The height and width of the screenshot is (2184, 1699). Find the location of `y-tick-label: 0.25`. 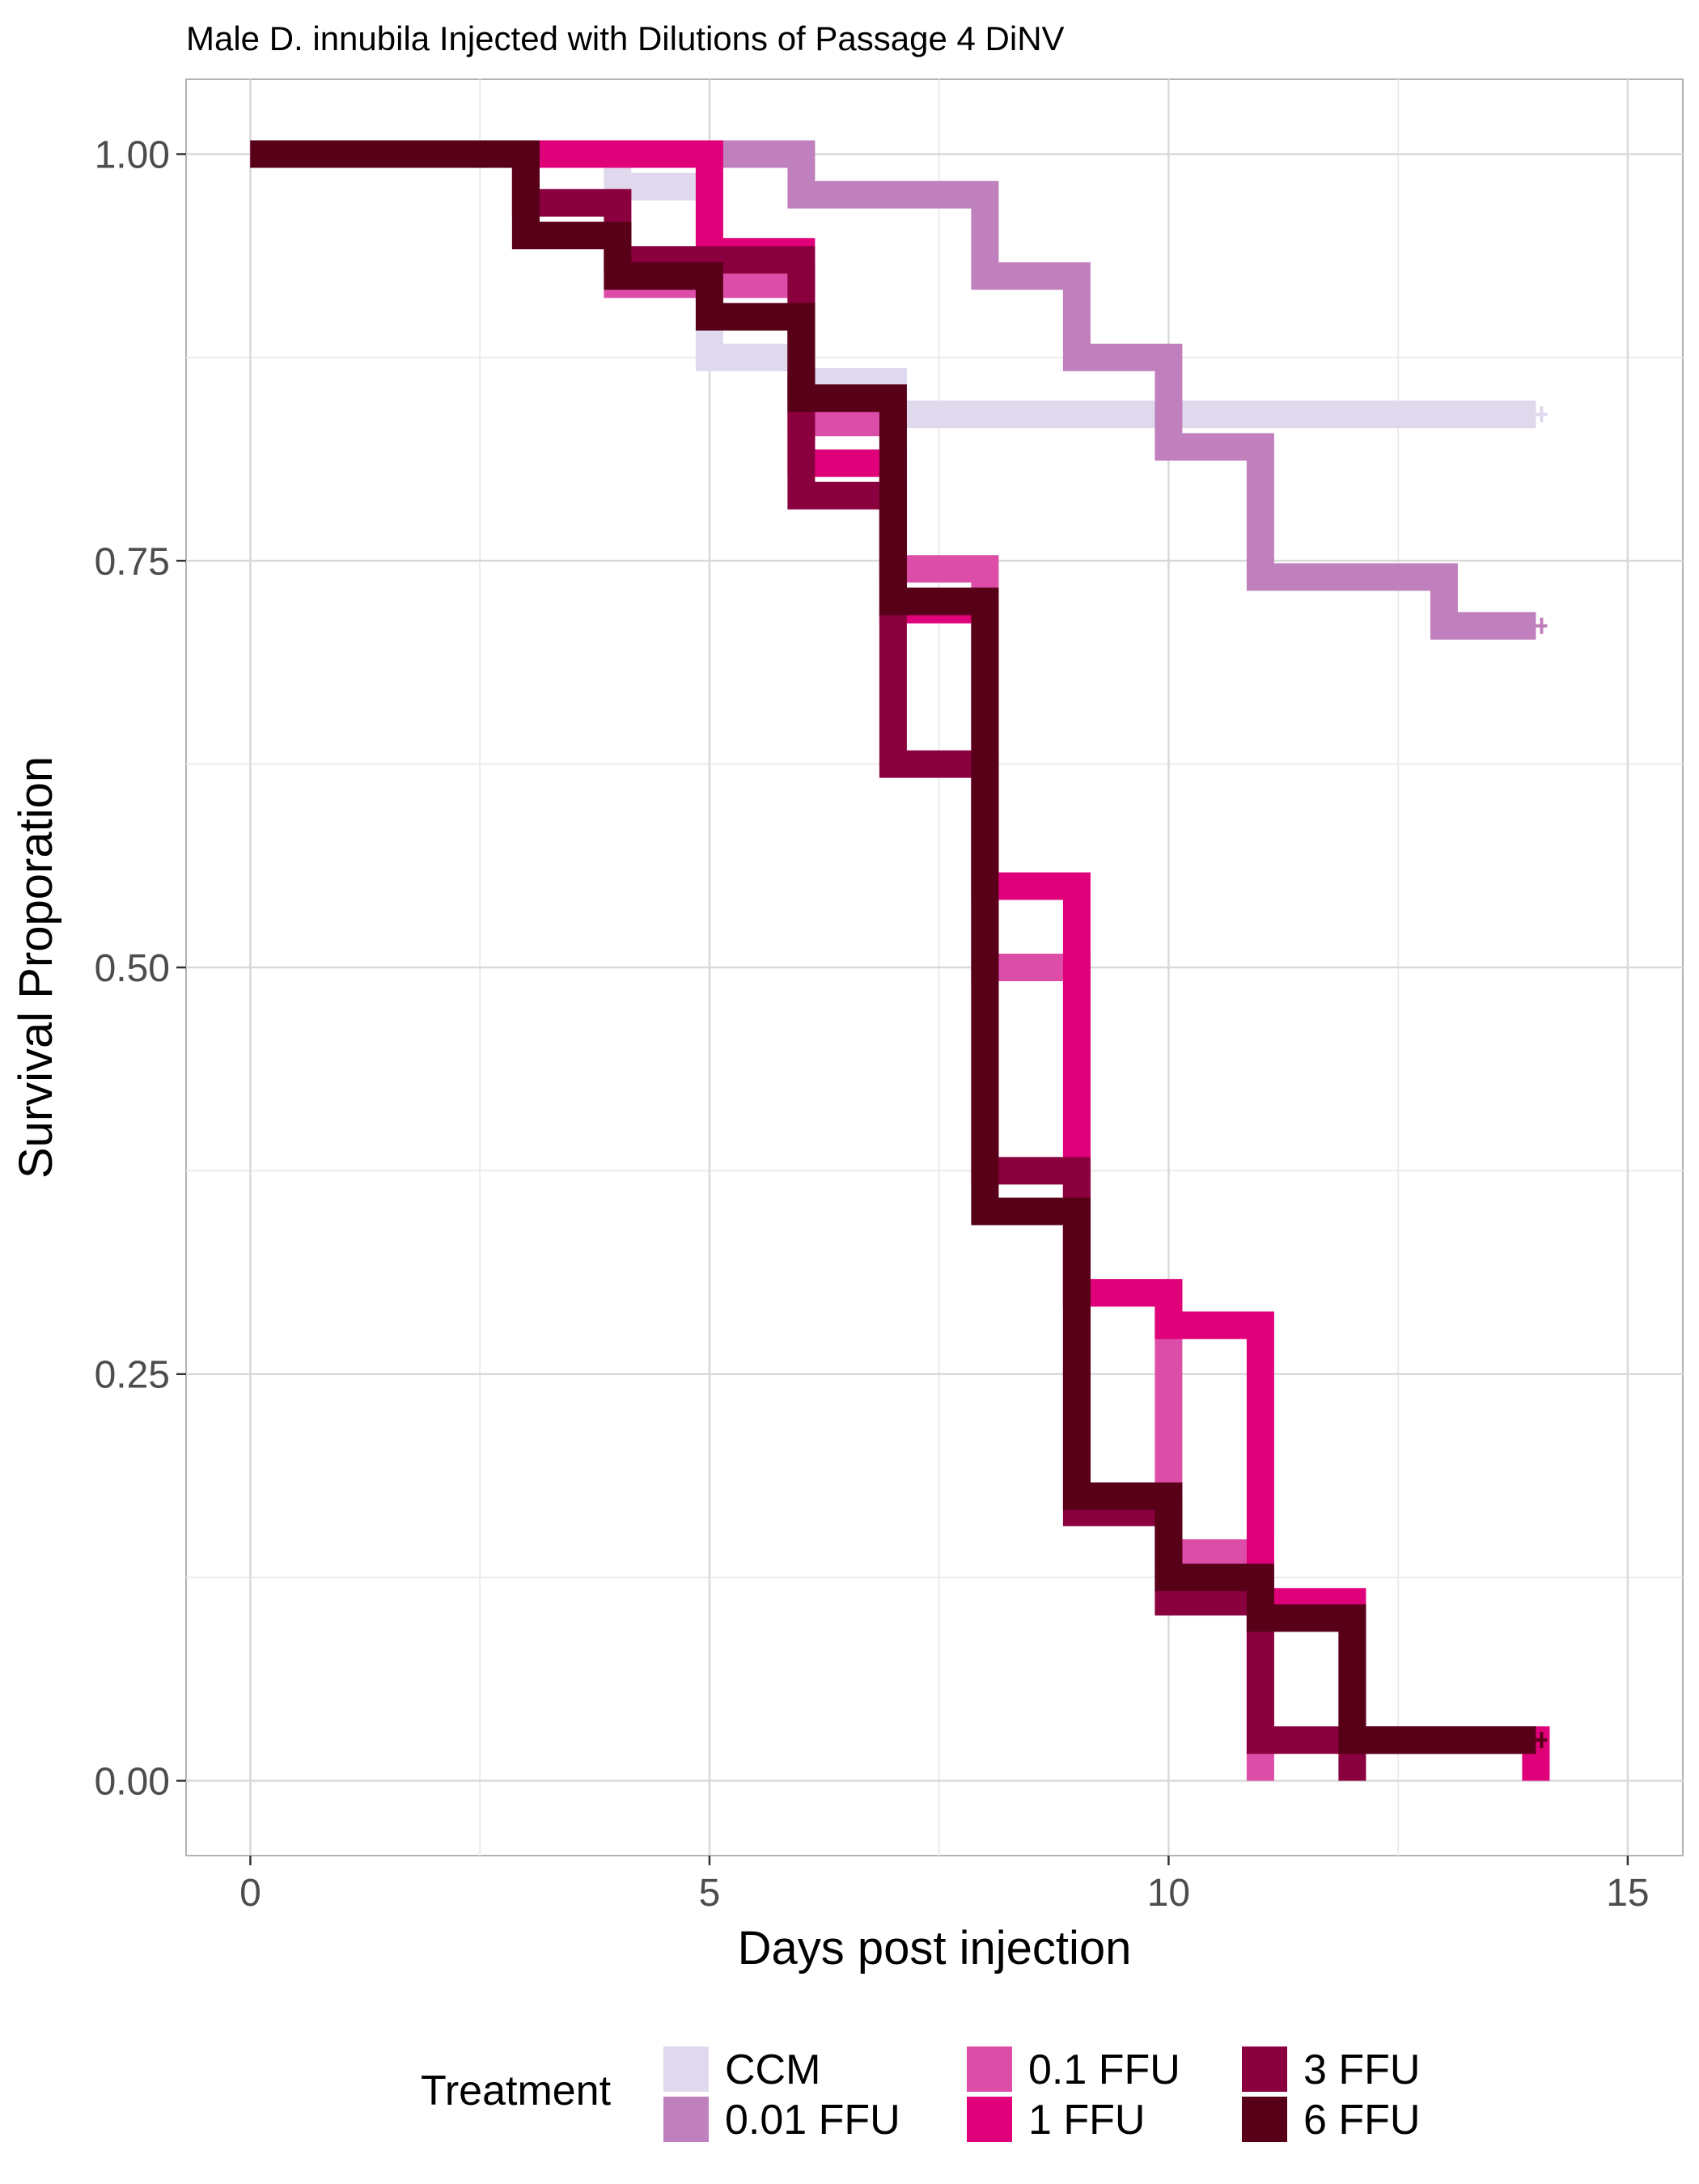

y-tick-label: 0.25 is located at coordinates (132, 1375).